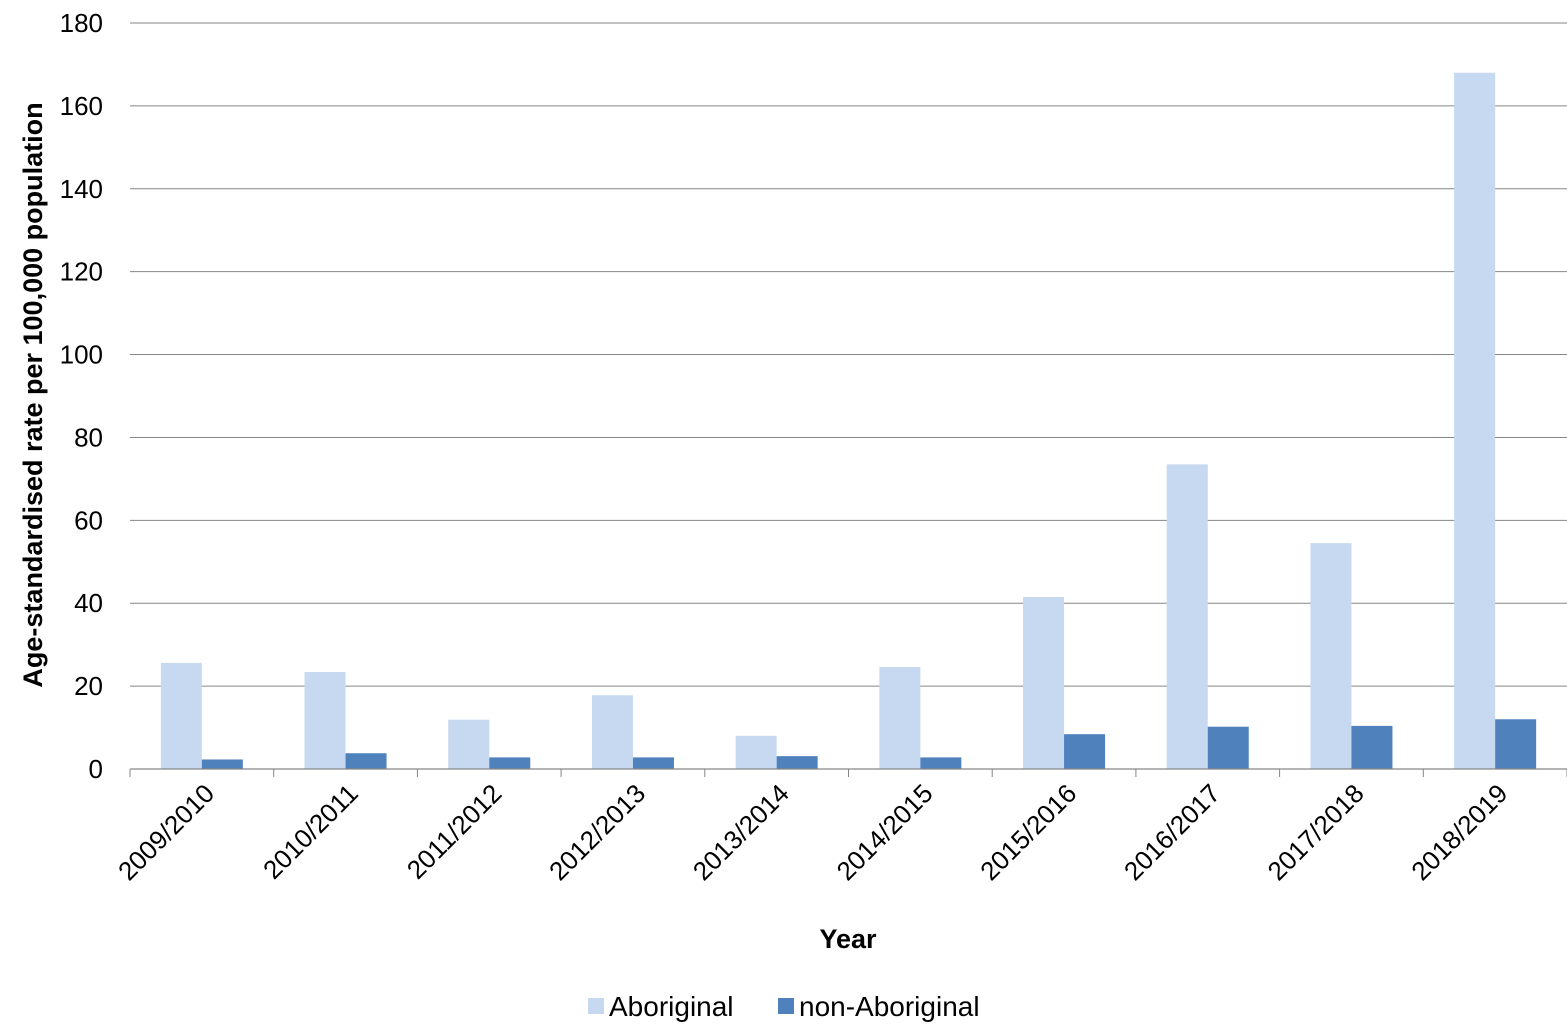  Describe the element at coordinates (612, 732) in the screenshot. I see `bar-aboriginal-2012-2013` at that location.